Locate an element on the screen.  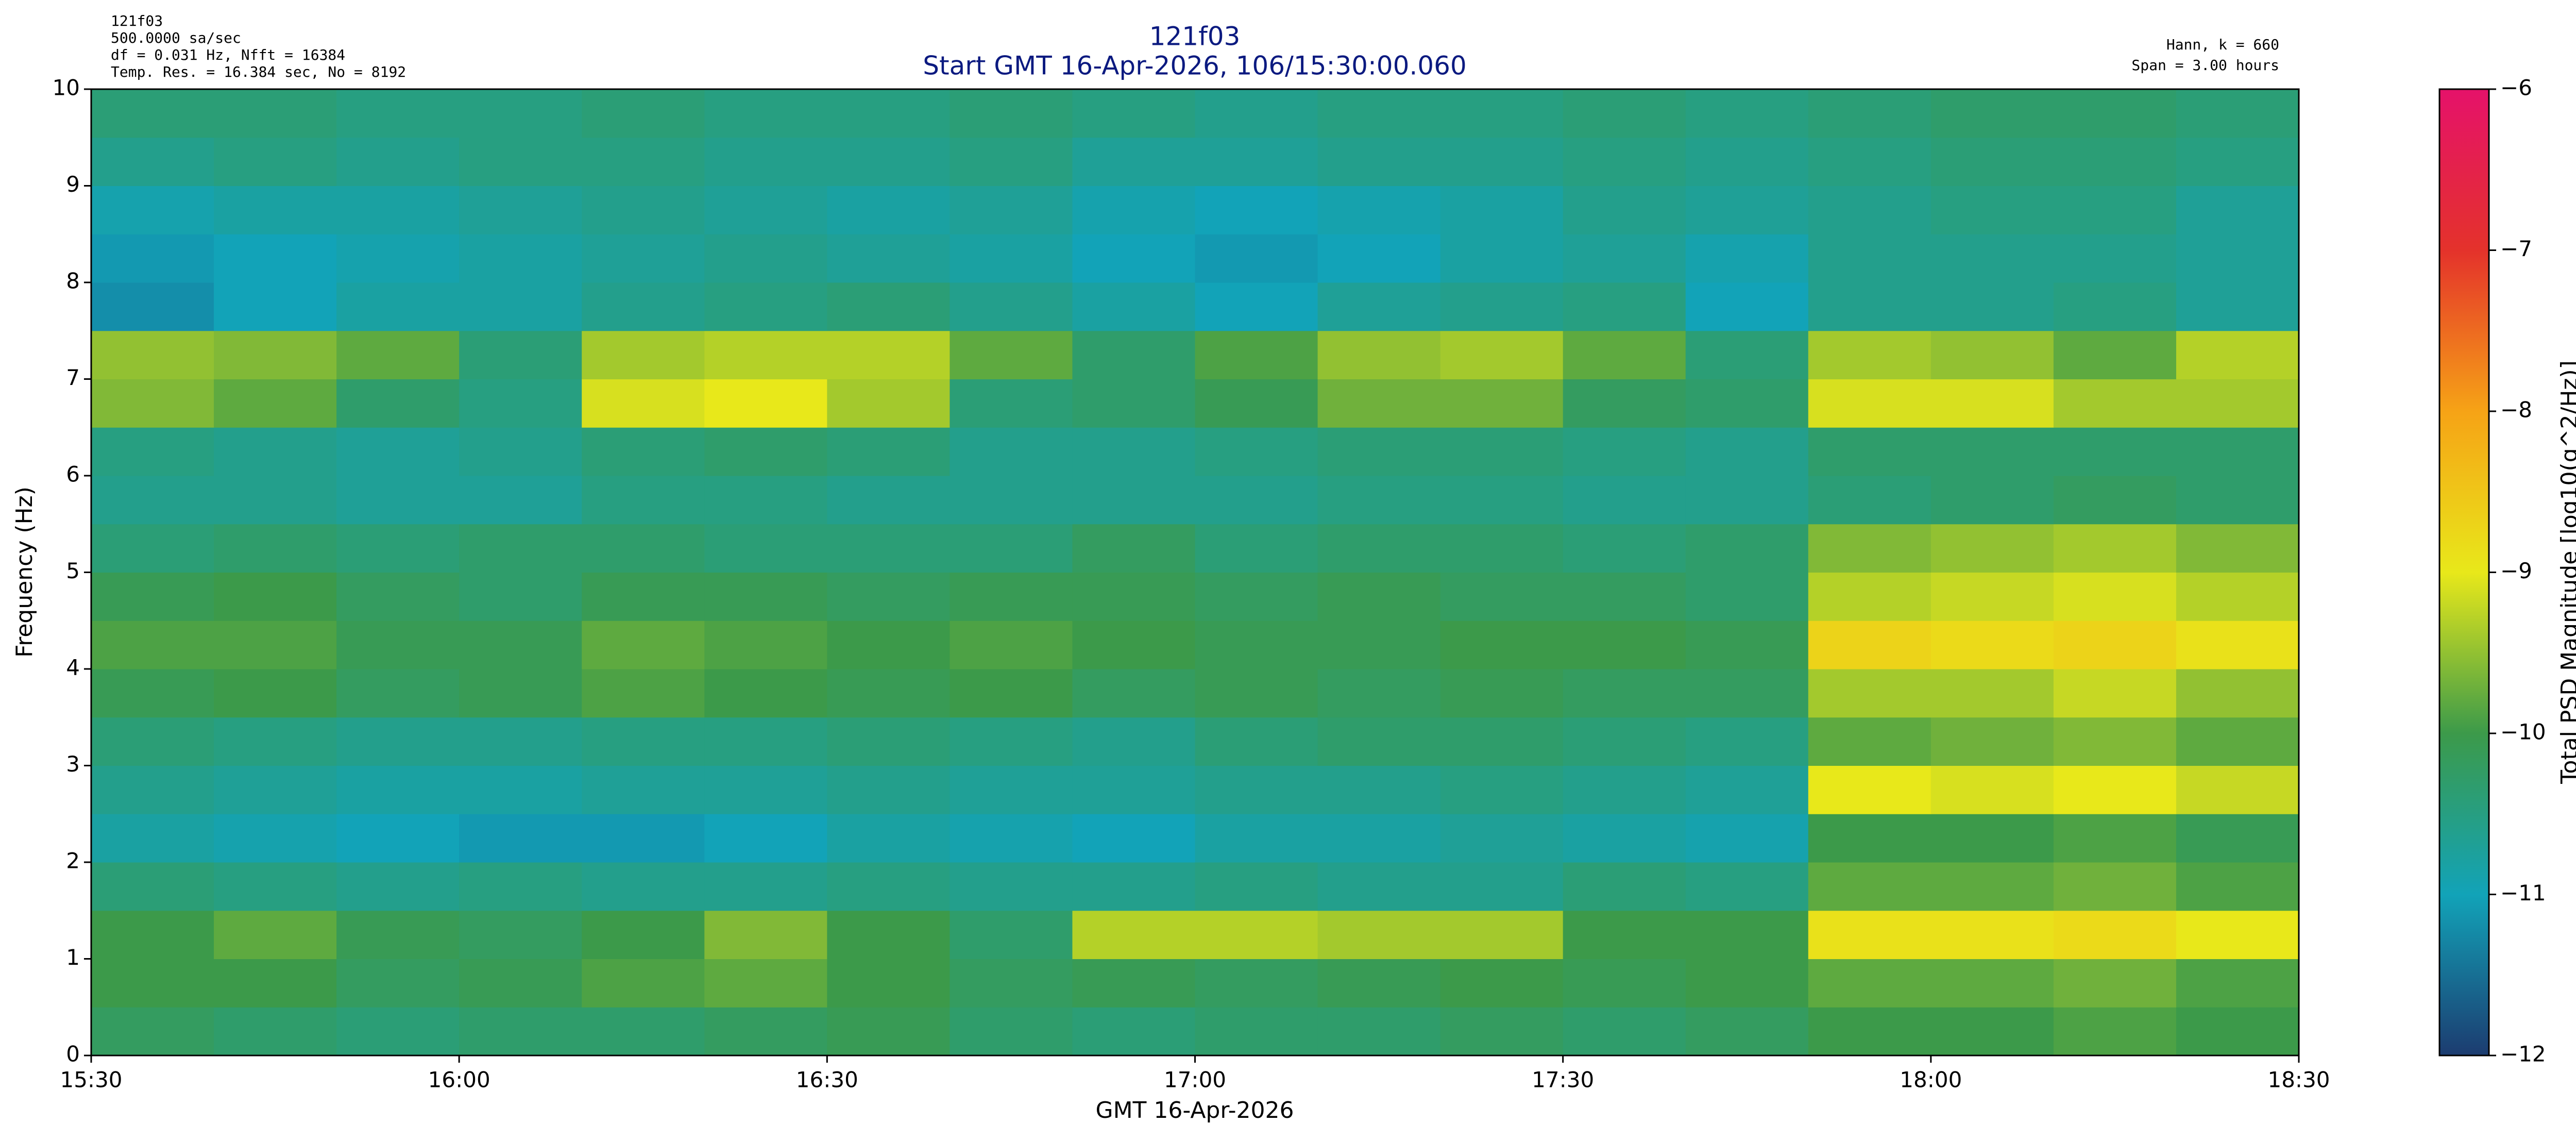
y-tick-label: 3 is located at coordinates (73, 764).